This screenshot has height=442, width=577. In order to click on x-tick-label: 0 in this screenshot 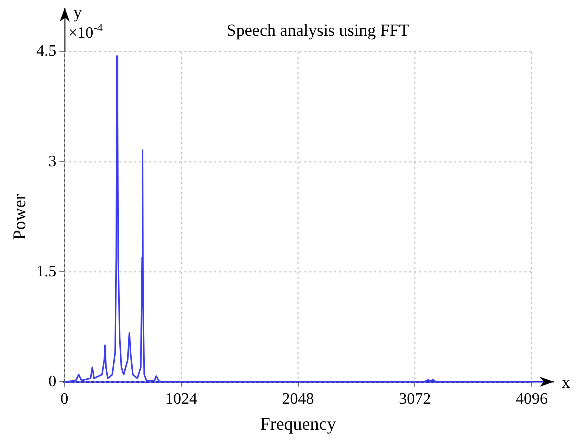, I will do `click(64, 399)`.